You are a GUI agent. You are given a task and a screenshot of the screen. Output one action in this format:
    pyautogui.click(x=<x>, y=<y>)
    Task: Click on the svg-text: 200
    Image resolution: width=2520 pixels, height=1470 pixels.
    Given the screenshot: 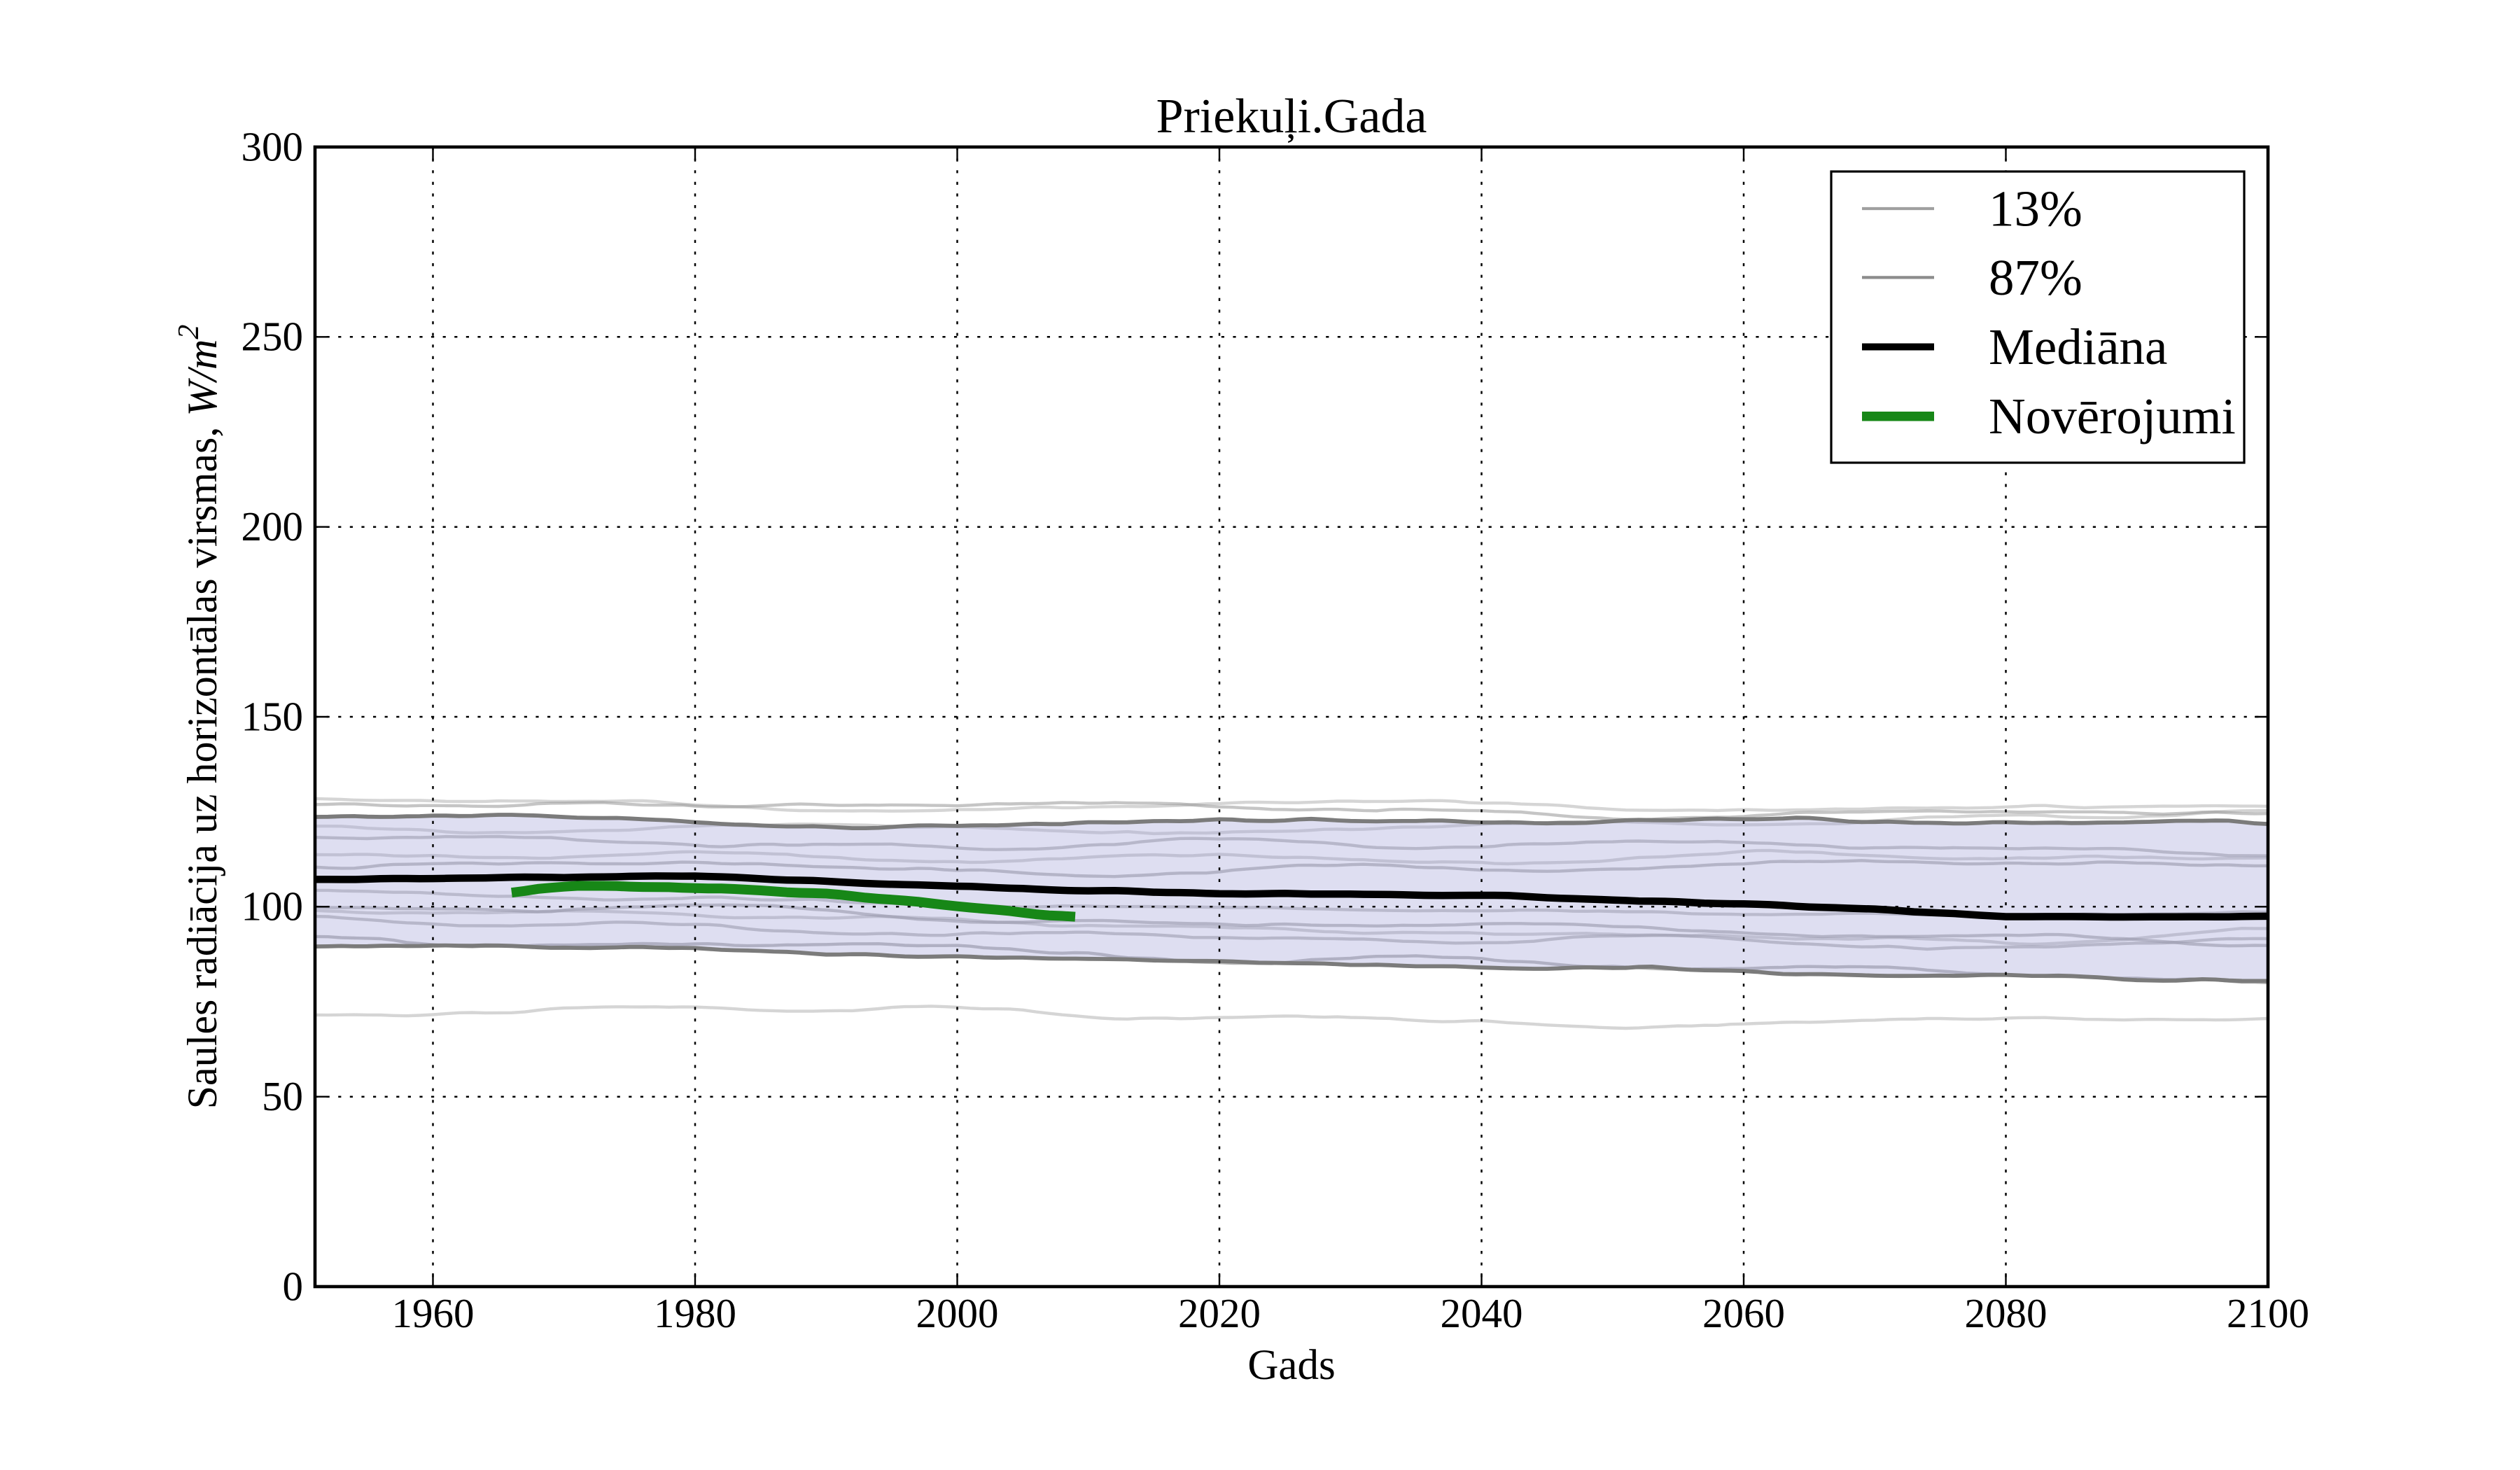 What is the action you would take?
    pyautogui.click(x=272, y=526)
    